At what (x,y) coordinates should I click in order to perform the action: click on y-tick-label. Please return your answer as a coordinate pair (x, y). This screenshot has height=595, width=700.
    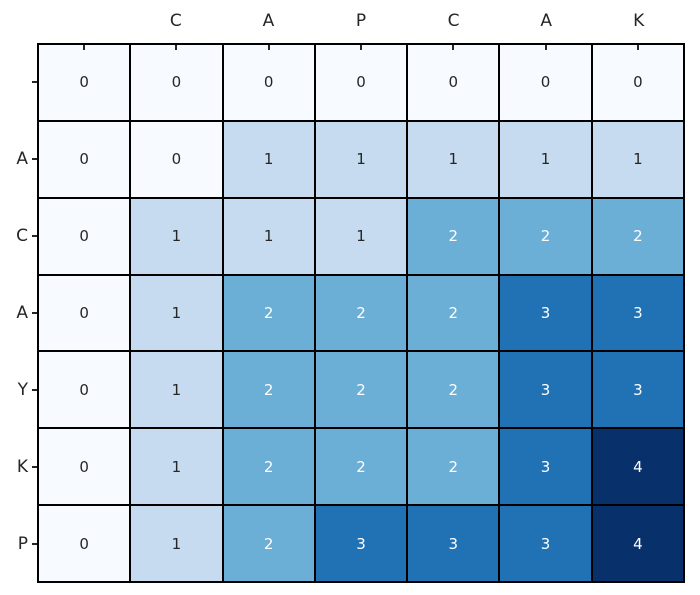
    Looking at the image, I should click on (18, 81).